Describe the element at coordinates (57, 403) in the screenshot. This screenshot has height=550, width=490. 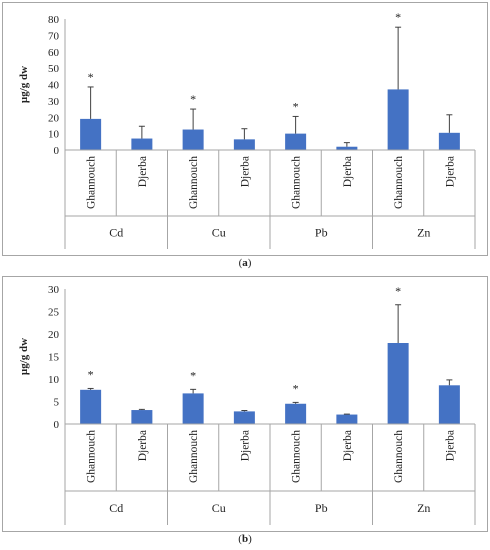
I see `y-tick-label: 5` at that location.